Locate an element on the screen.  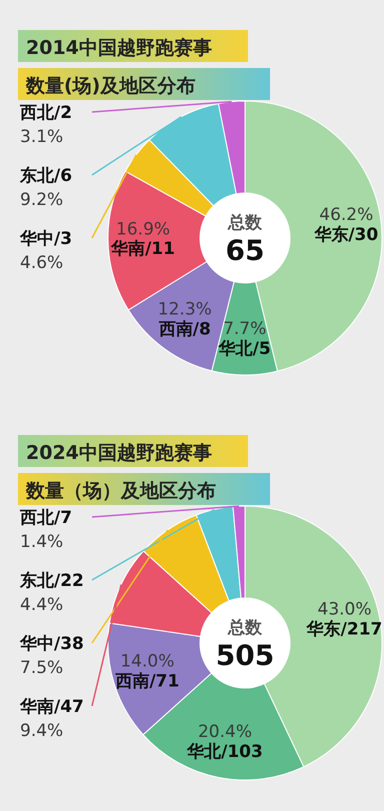
slice-label: 东北/22 is located at coordinates (51, 581).